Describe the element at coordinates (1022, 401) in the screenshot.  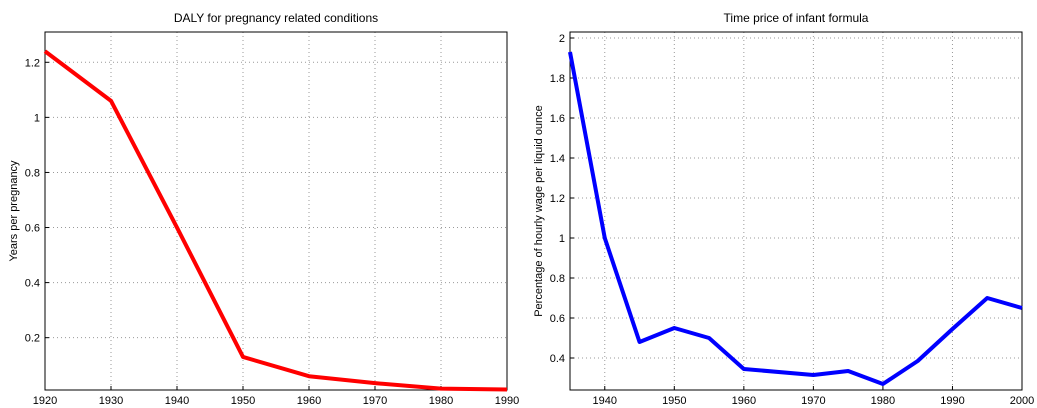
I see `x-tick-label: 2000` at that location.